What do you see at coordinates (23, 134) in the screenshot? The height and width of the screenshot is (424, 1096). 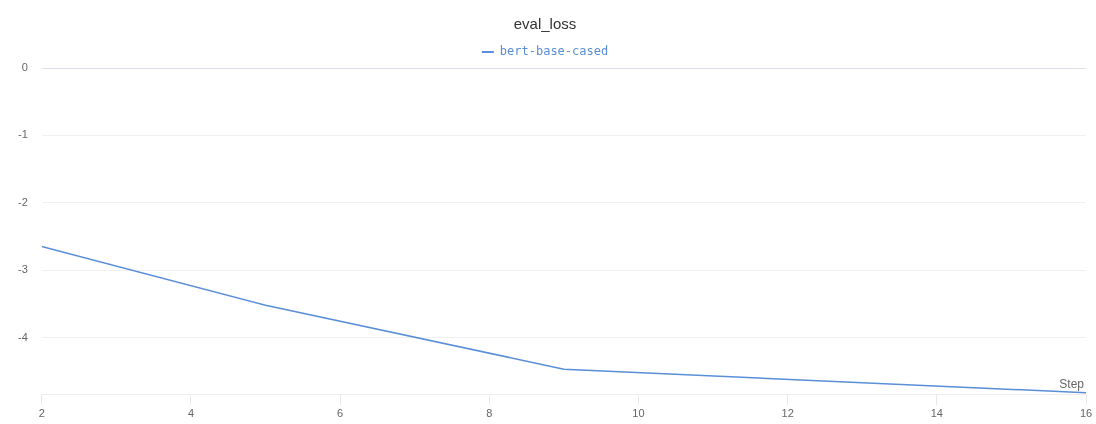 I see `y-tick-label: -1` at bounding box center [23, 134].